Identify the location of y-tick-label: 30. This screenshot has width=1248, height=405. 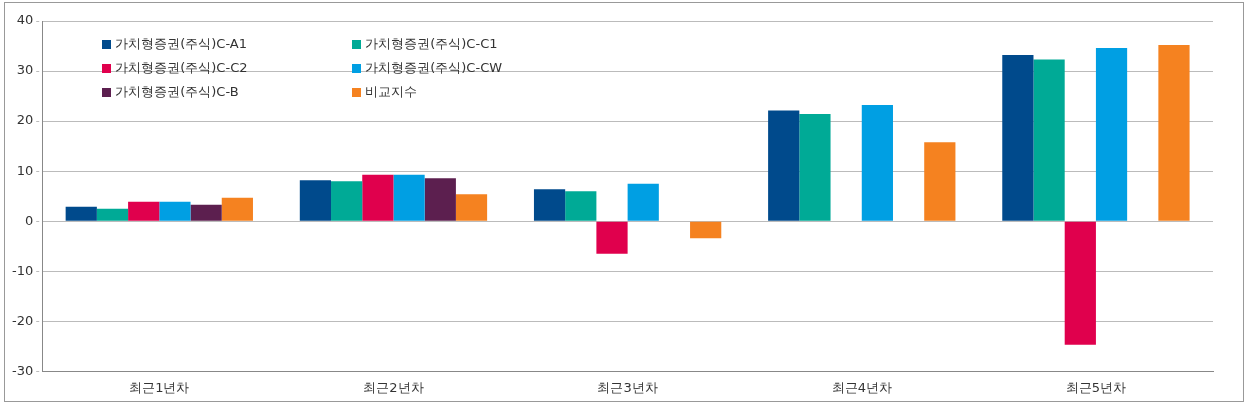
(25, 70).